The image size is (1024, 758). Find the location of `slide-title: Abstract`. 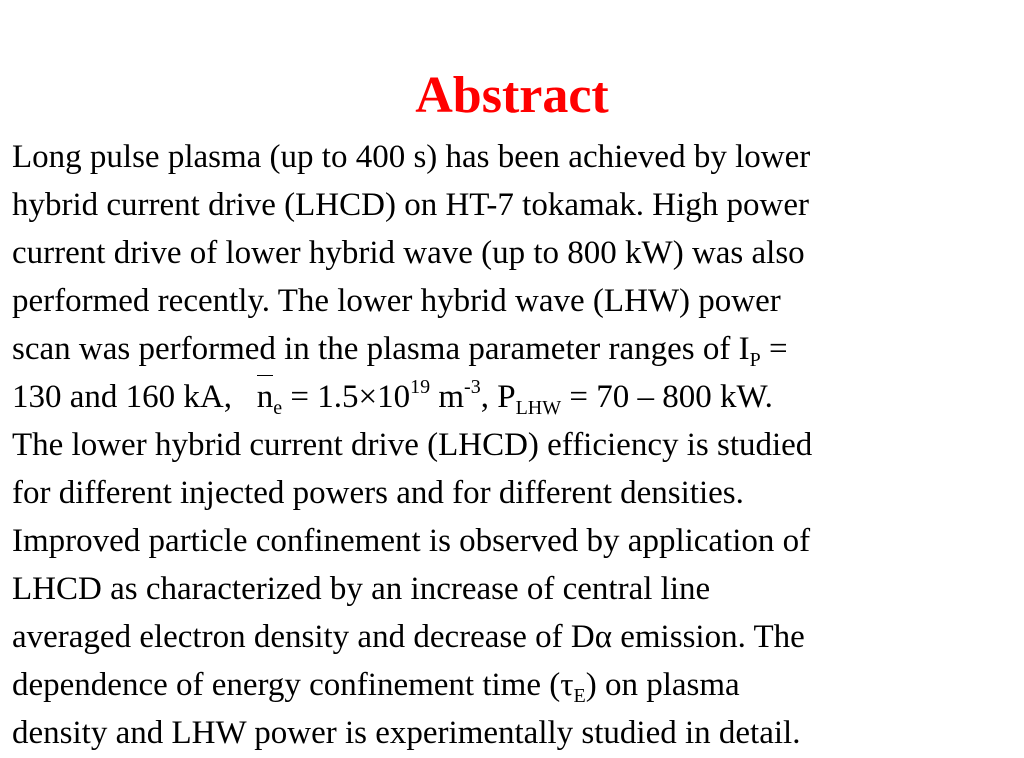

slide-title: Abstract is located at coordinates (512, 95).